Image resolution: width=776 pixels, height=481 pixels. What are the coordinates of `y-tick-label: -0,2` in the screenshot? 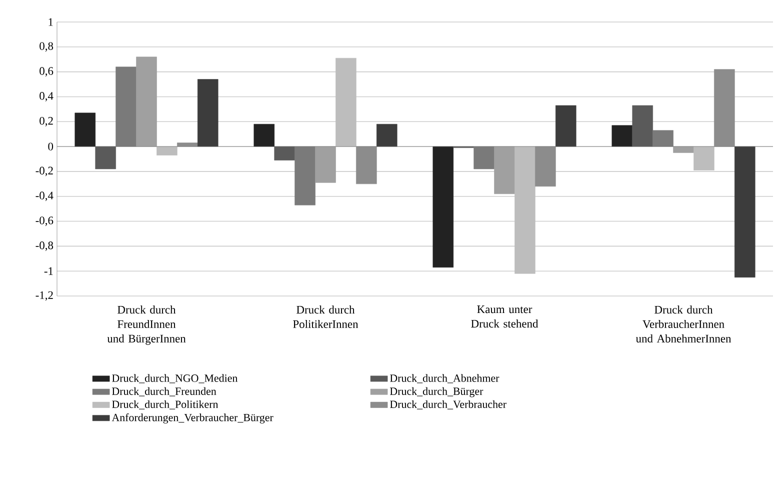 It's located at (44, 171).